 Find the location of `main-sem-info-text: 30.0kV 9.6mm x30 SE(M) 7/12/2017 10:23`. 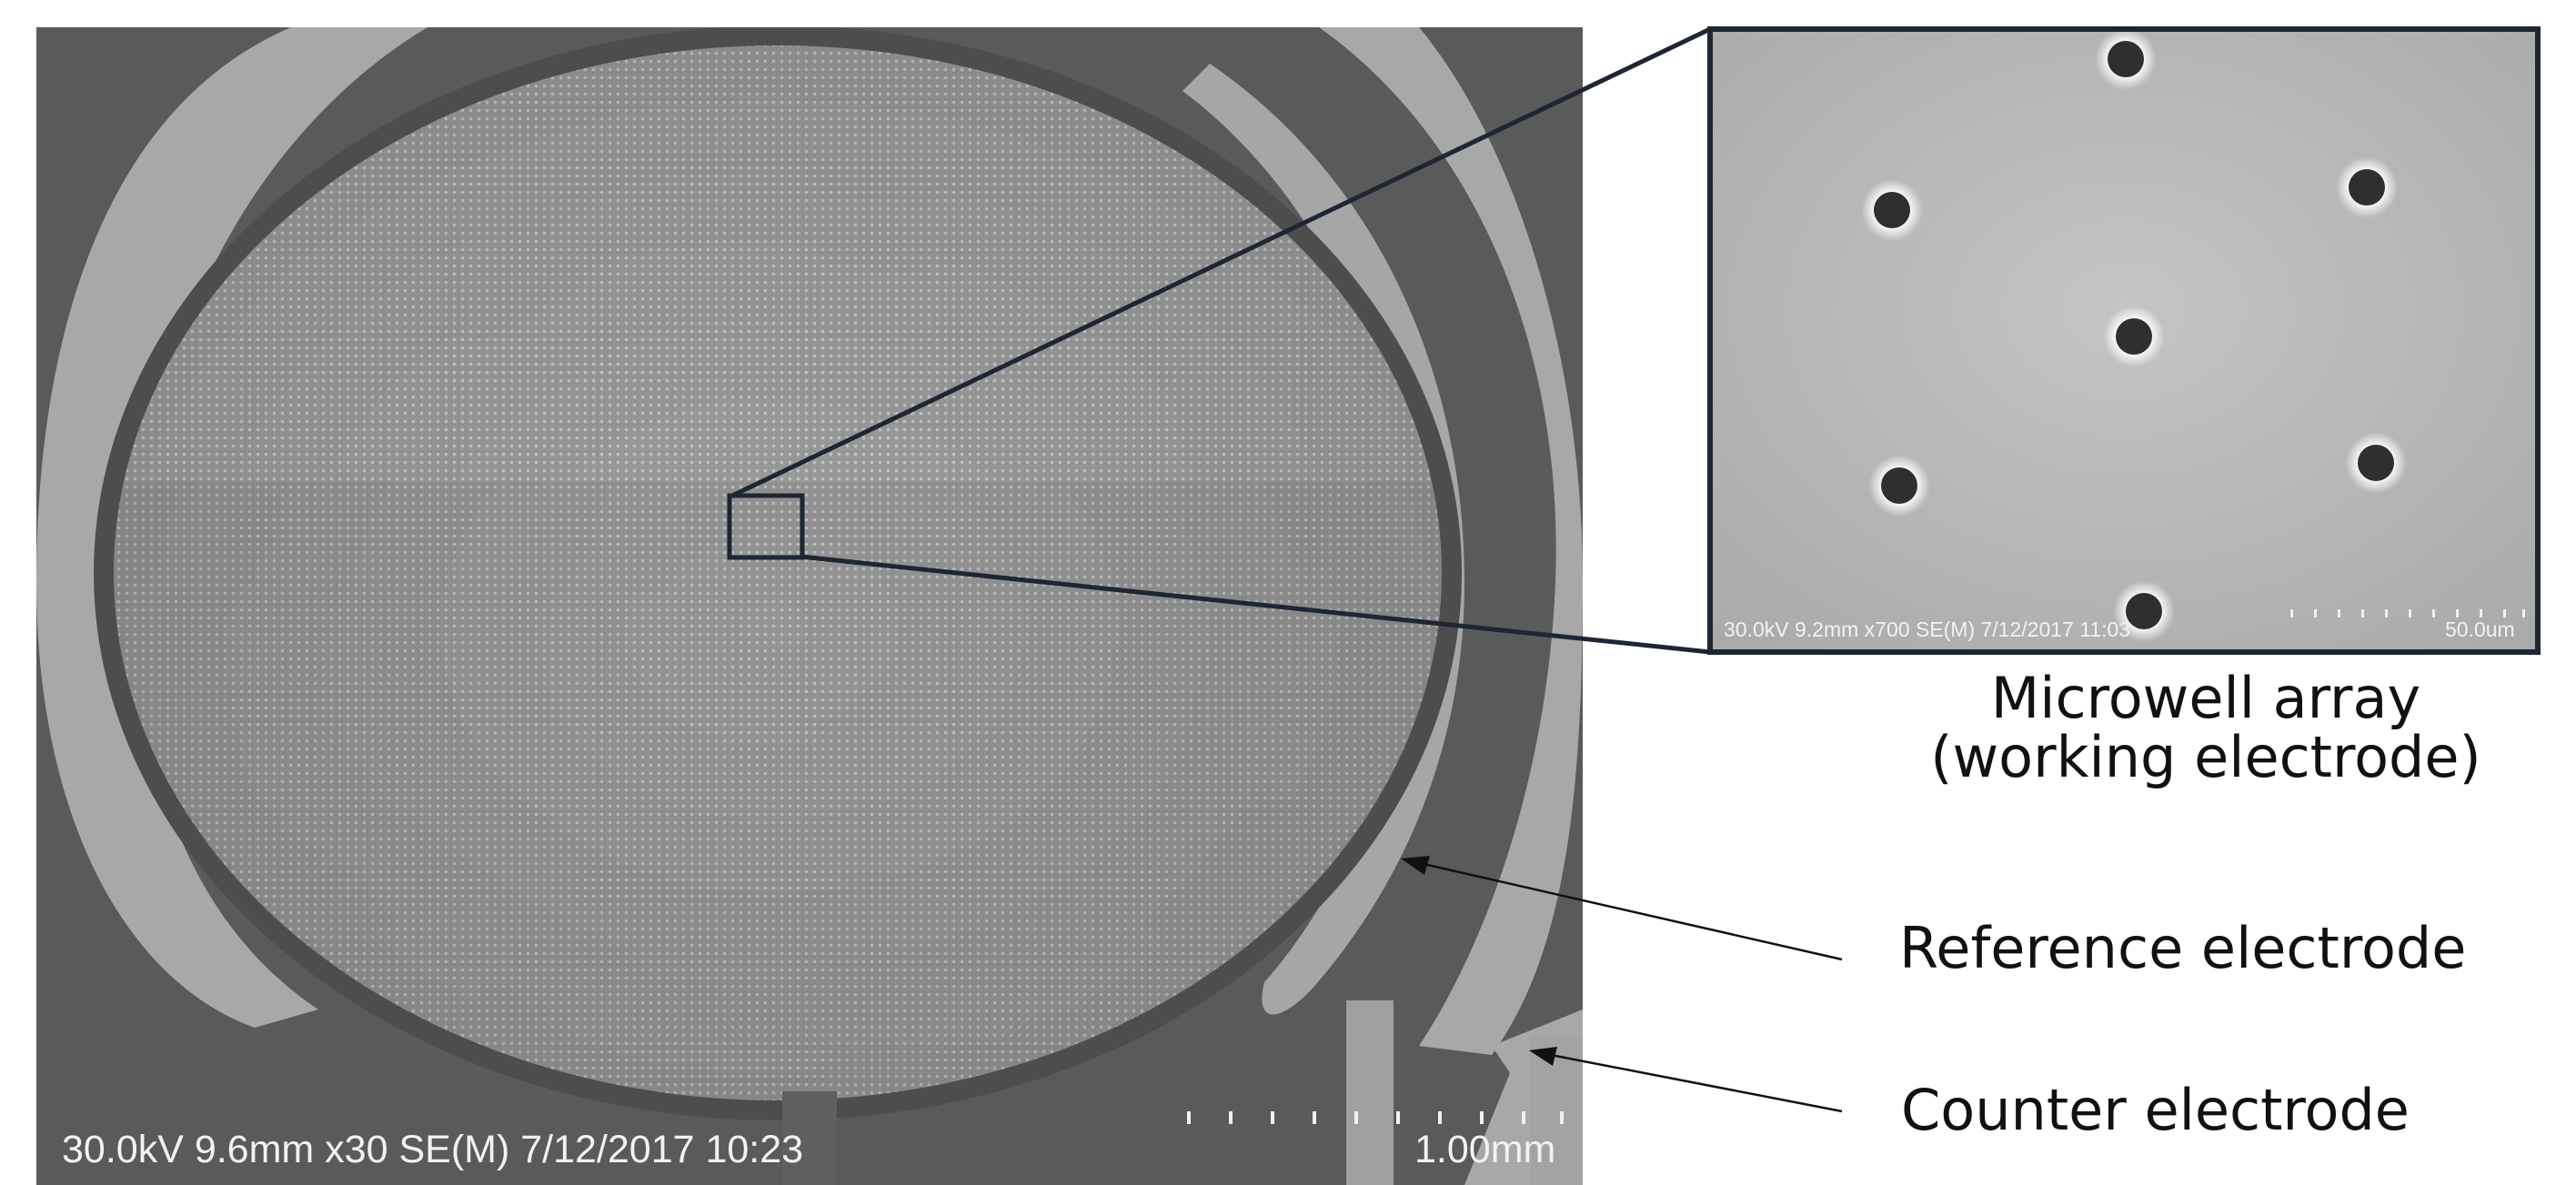

main-sem-info-text: 30.0kV 9.6mm x30 SE(M) 7/12/2017 10:23 is located at coordinates (432, 1149).